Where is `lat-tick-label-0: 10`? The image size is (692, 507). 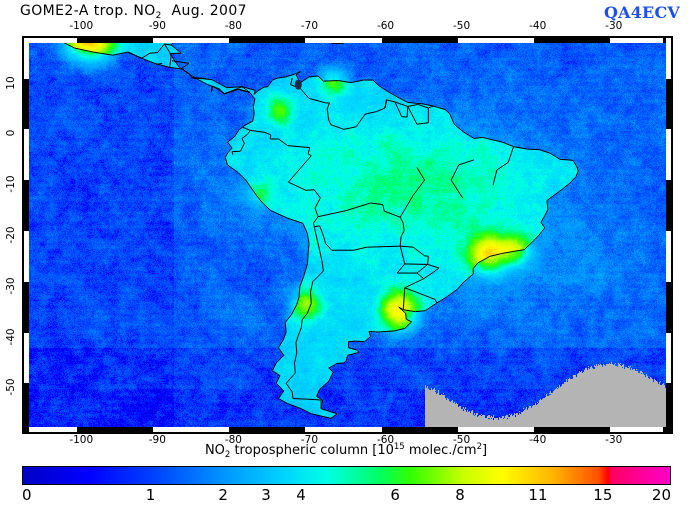
lat-tick-label-0: 10 is located at coordinates (11, 82).